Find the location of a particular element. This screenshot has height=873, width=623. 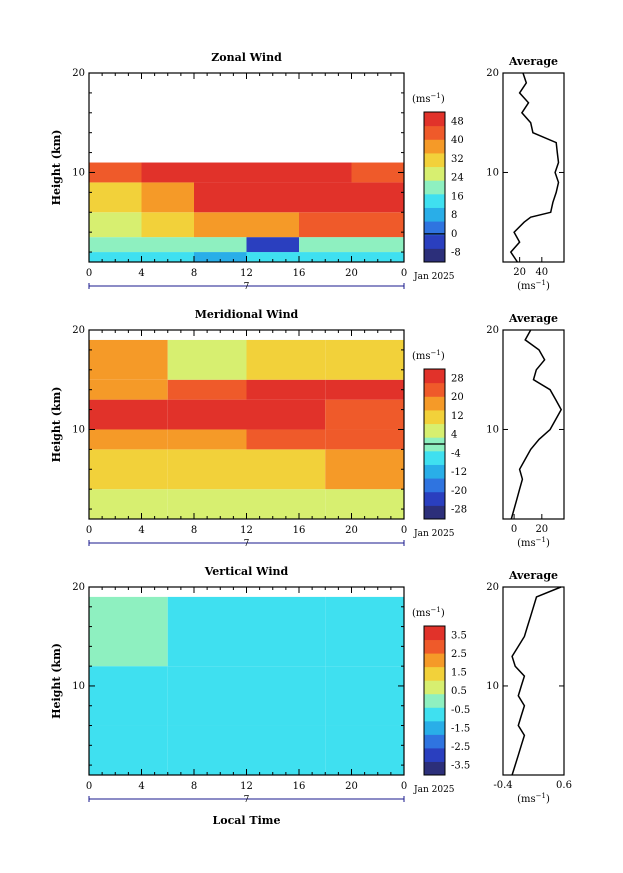

colorbar-frame is located at coordinates (434, 187).